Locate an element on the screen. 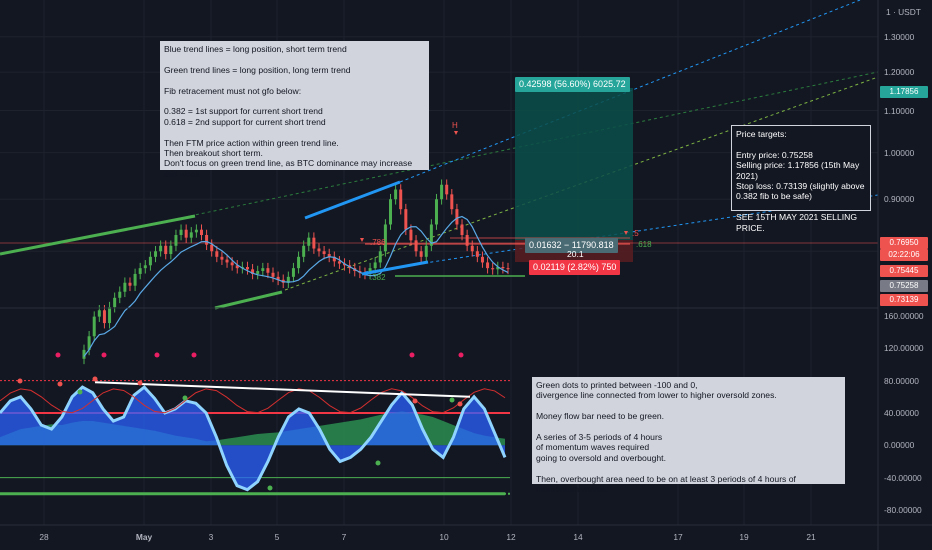  time-tick: 7 is located at coordinates (344, 537).